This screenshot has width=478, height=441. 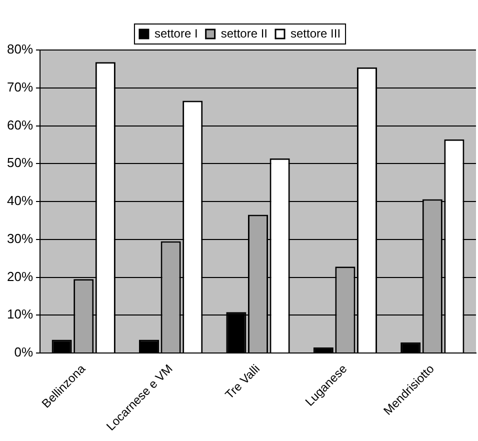 I want to click on y-tick-label: 0%, so click(x=24, y=352).